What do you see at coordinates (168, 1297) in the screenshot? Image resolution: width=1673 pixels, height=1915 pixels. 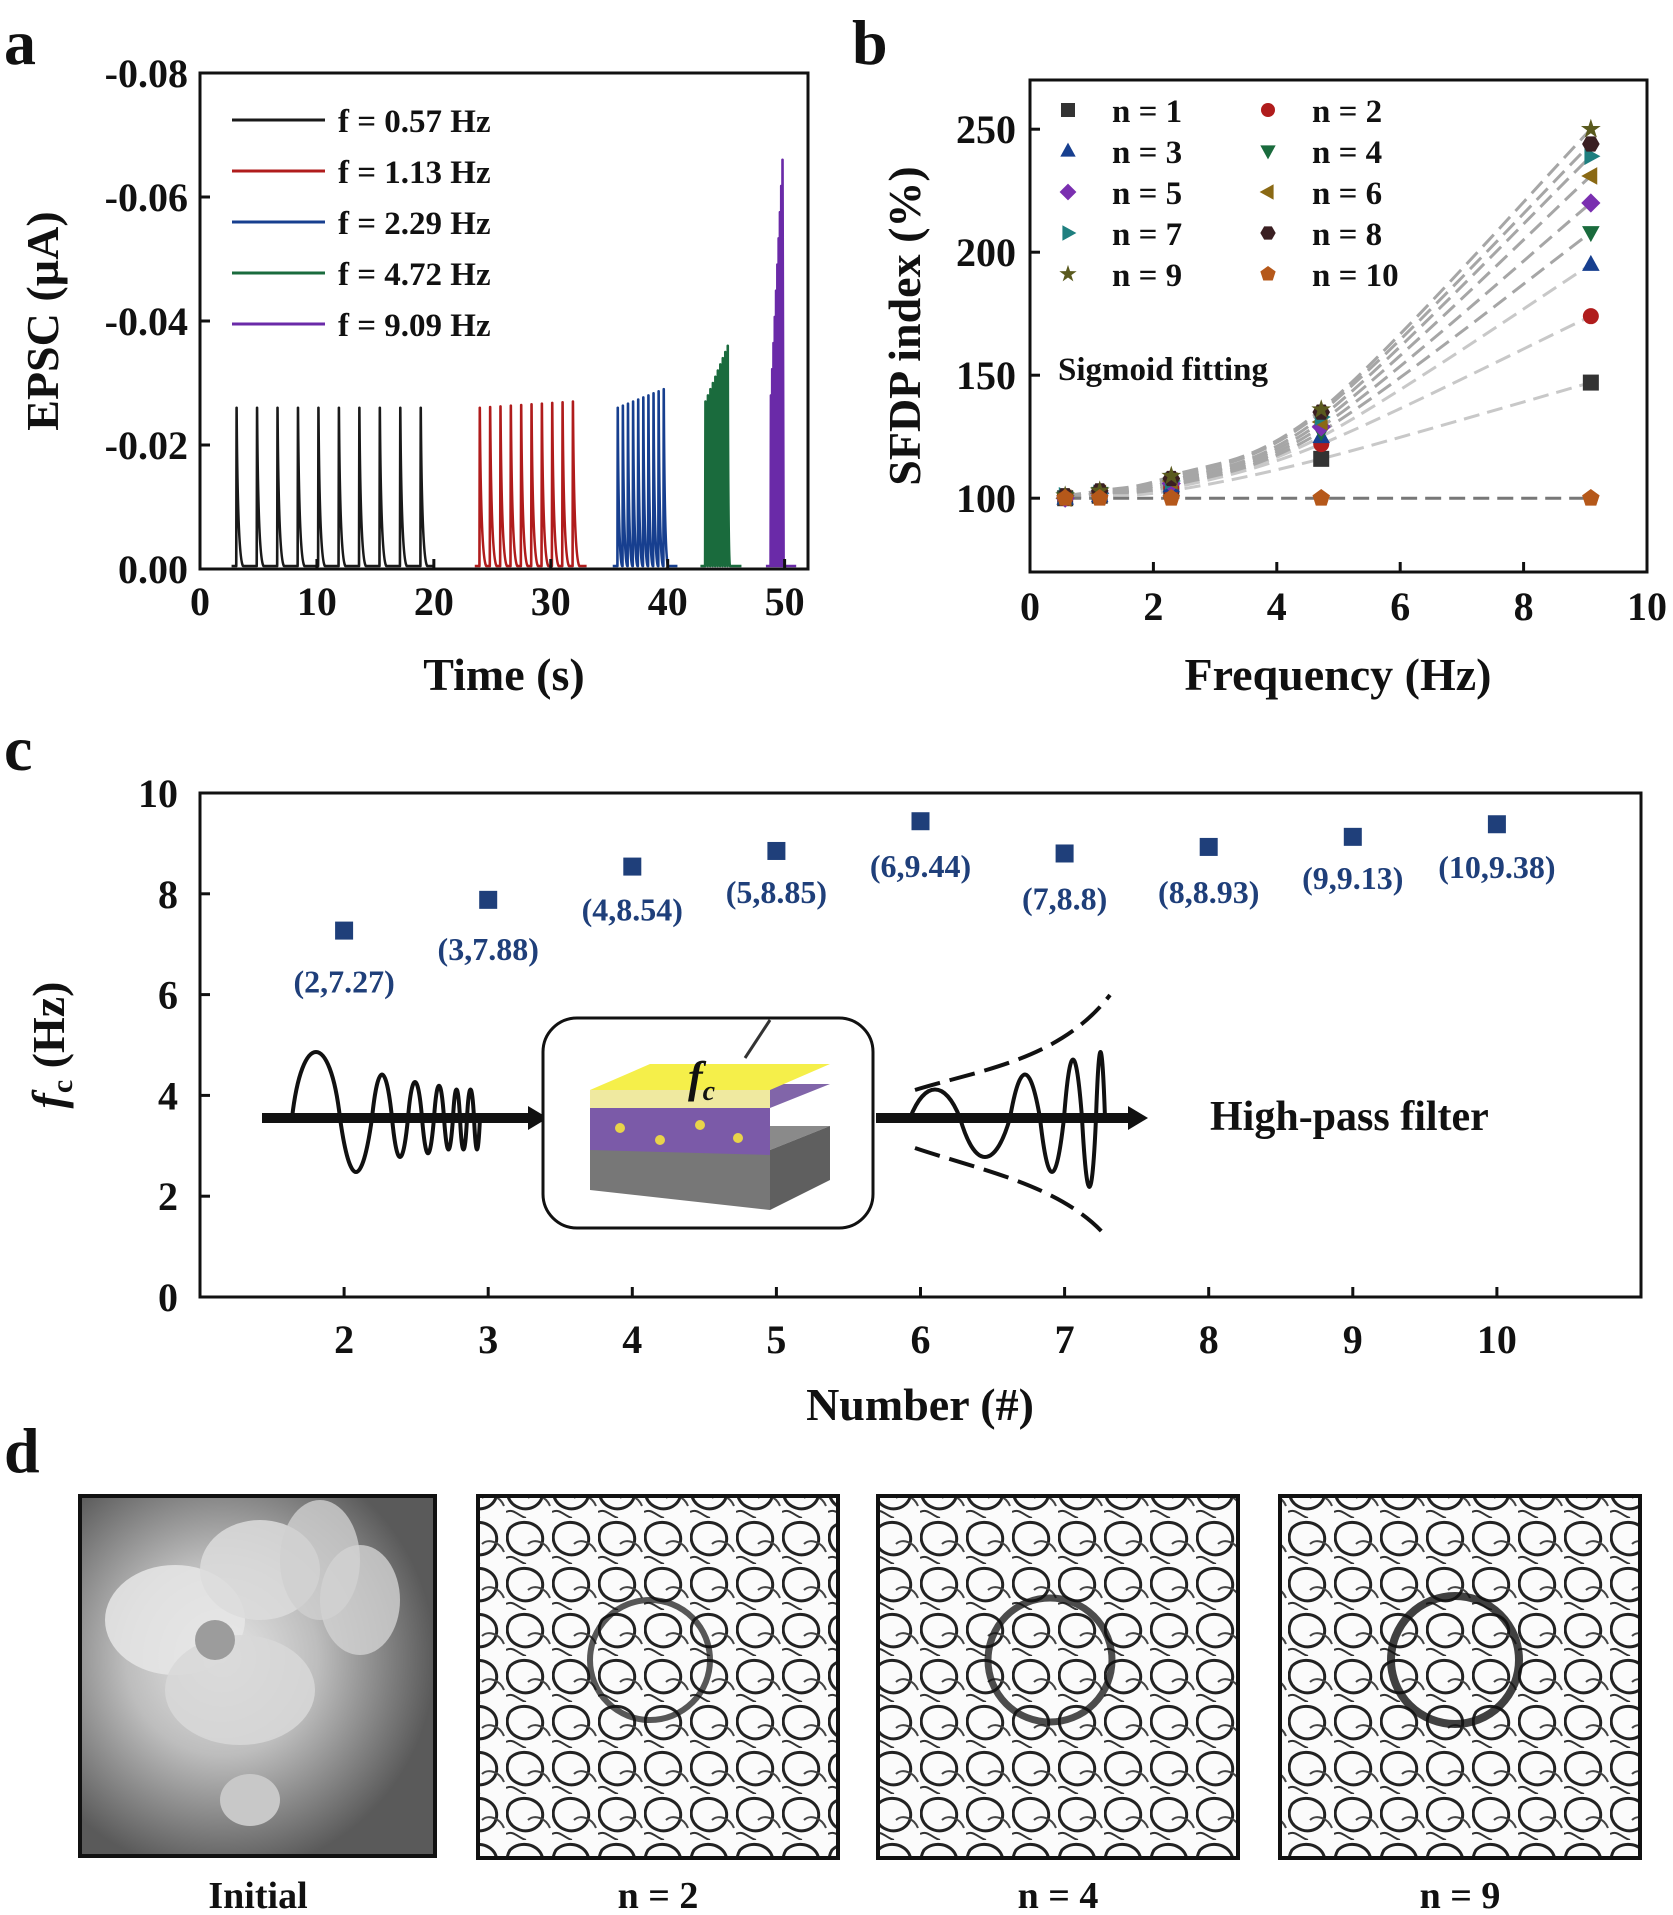 I see `y-tick-label: 0` at bounding box center [168, 1297].